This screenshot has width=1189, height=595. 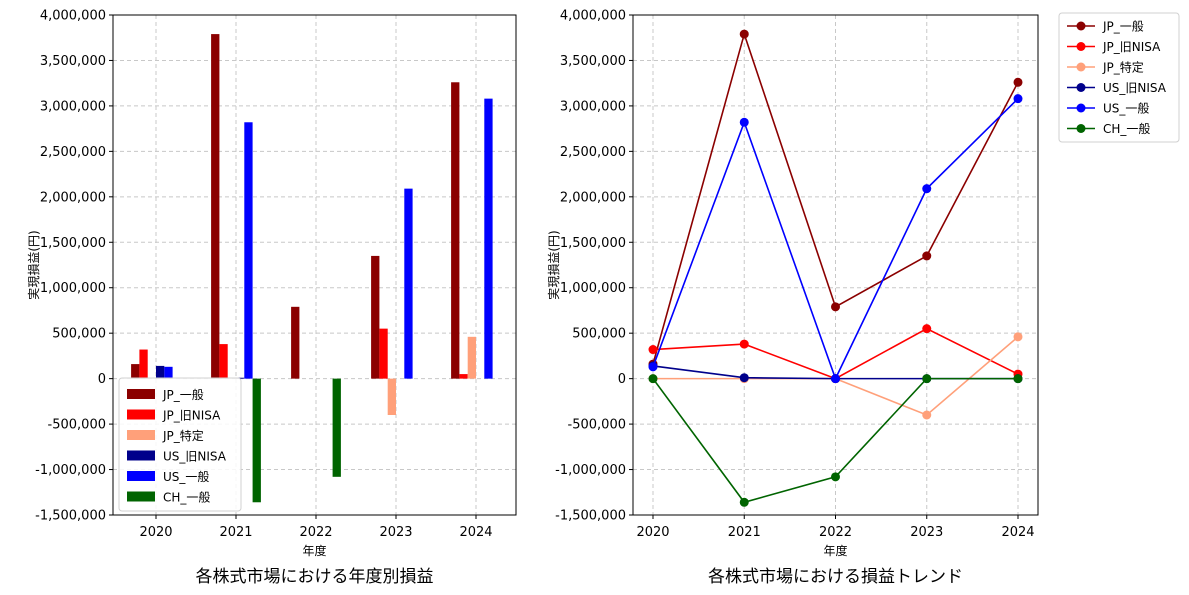 What do you see at coordinates (652, 532) in the screenshot?
I see `x-tick-label: 2020` at bounding box center [652, 532].